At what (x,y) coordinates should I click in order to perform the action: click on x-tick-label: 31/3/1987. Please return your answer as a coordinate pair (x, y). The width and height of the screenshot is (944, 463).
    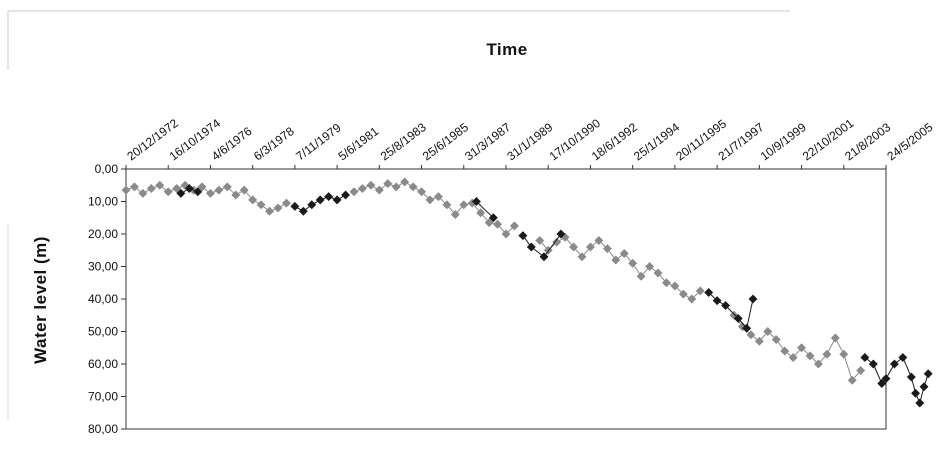
    Looking at the image, I should click on (487, 142).